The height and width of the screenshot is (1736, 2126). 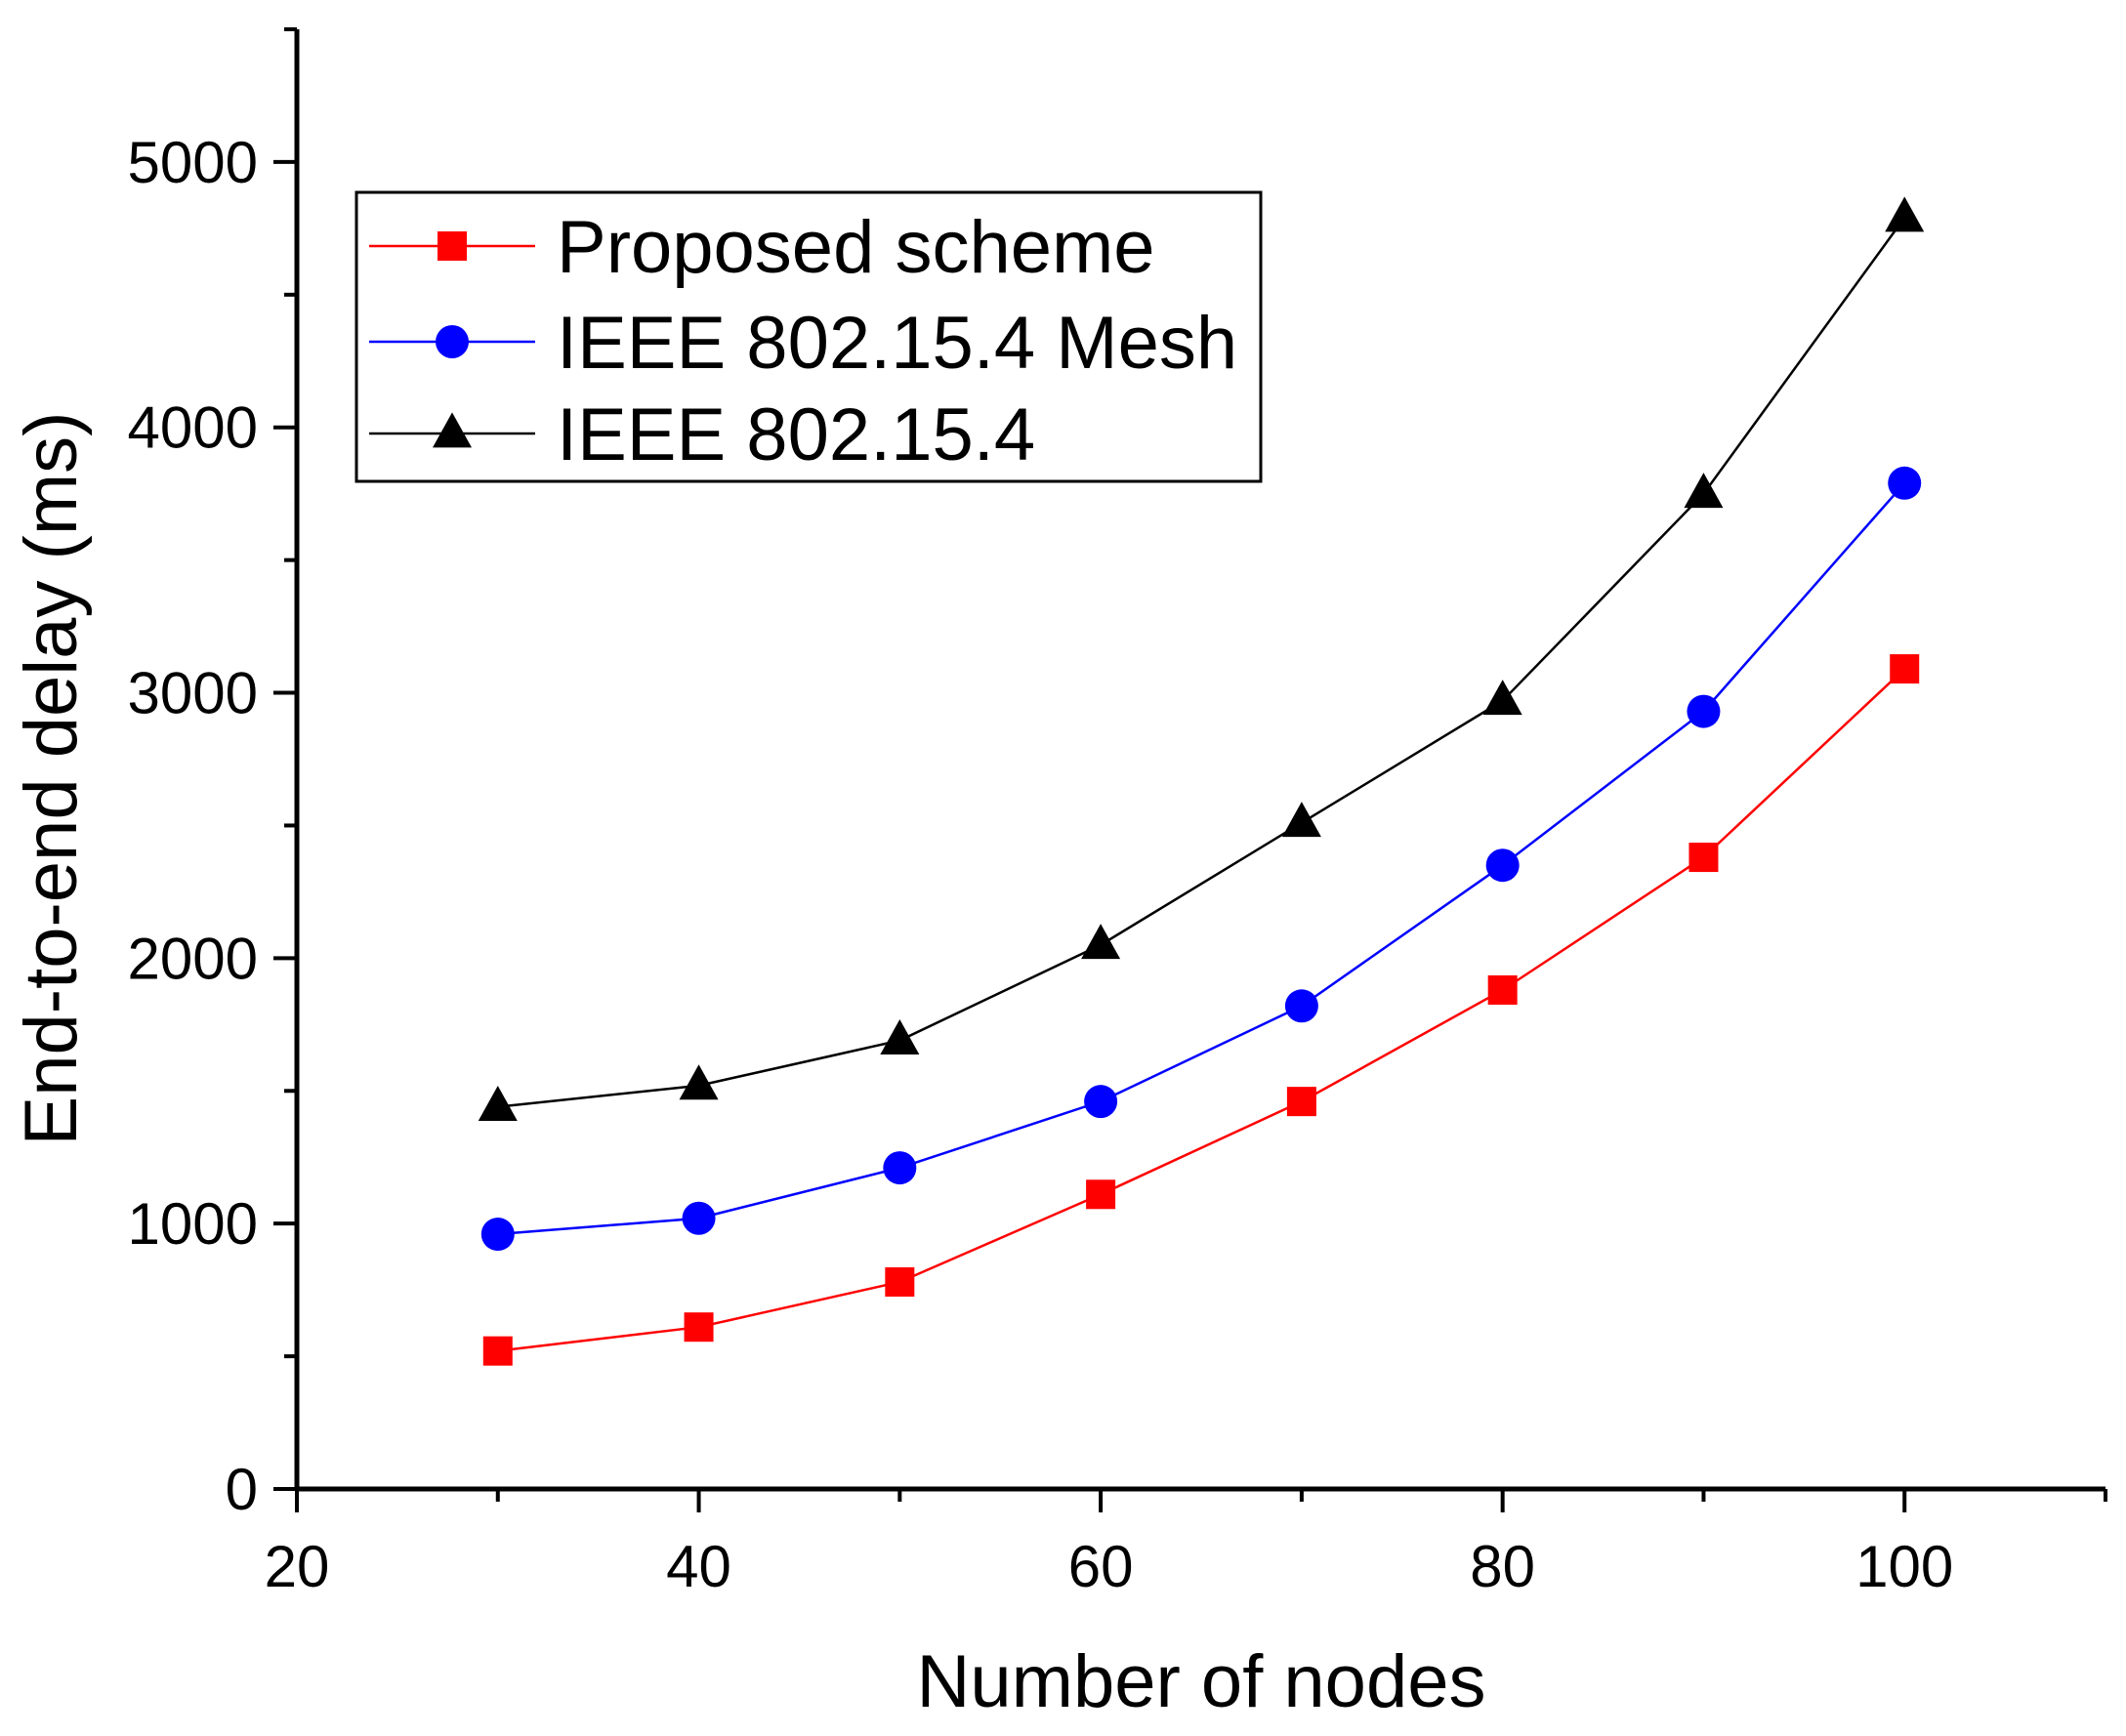 What do you see at coordinates (193, 1224) in the screenshot?
I see `y-tick-label: 1000` at bounding box center [193, 1224].